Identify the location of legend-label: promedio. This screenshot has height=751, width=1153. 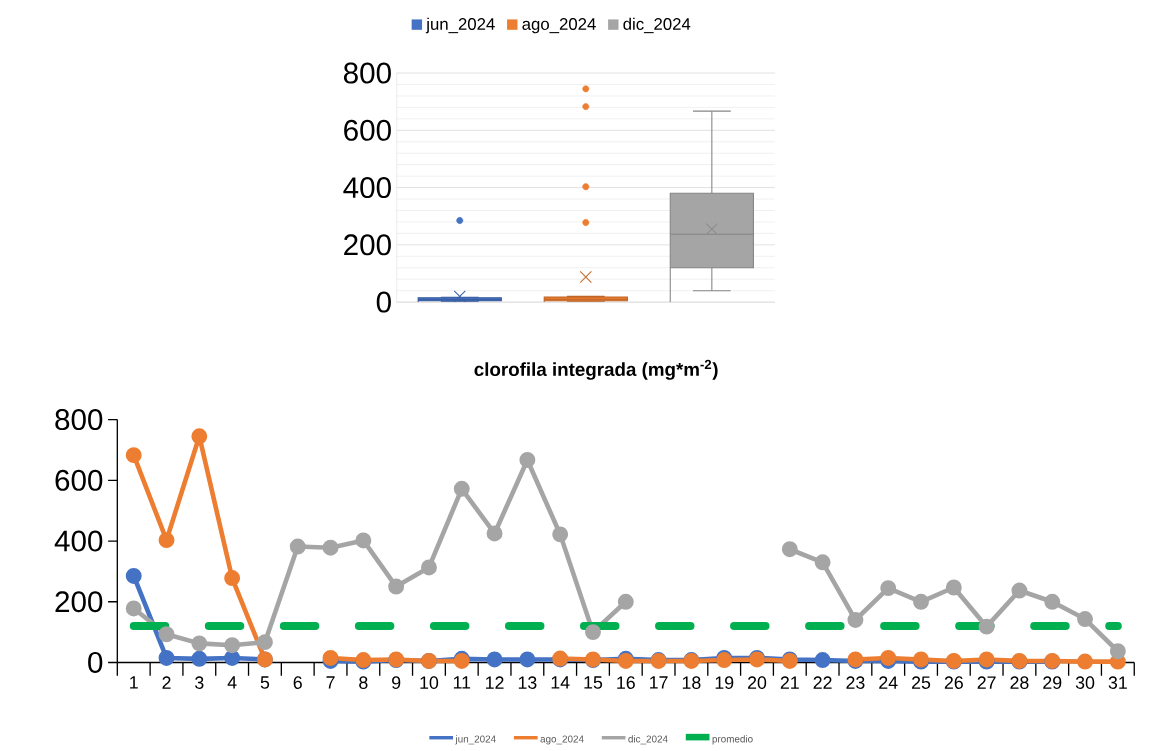
(732, 740).